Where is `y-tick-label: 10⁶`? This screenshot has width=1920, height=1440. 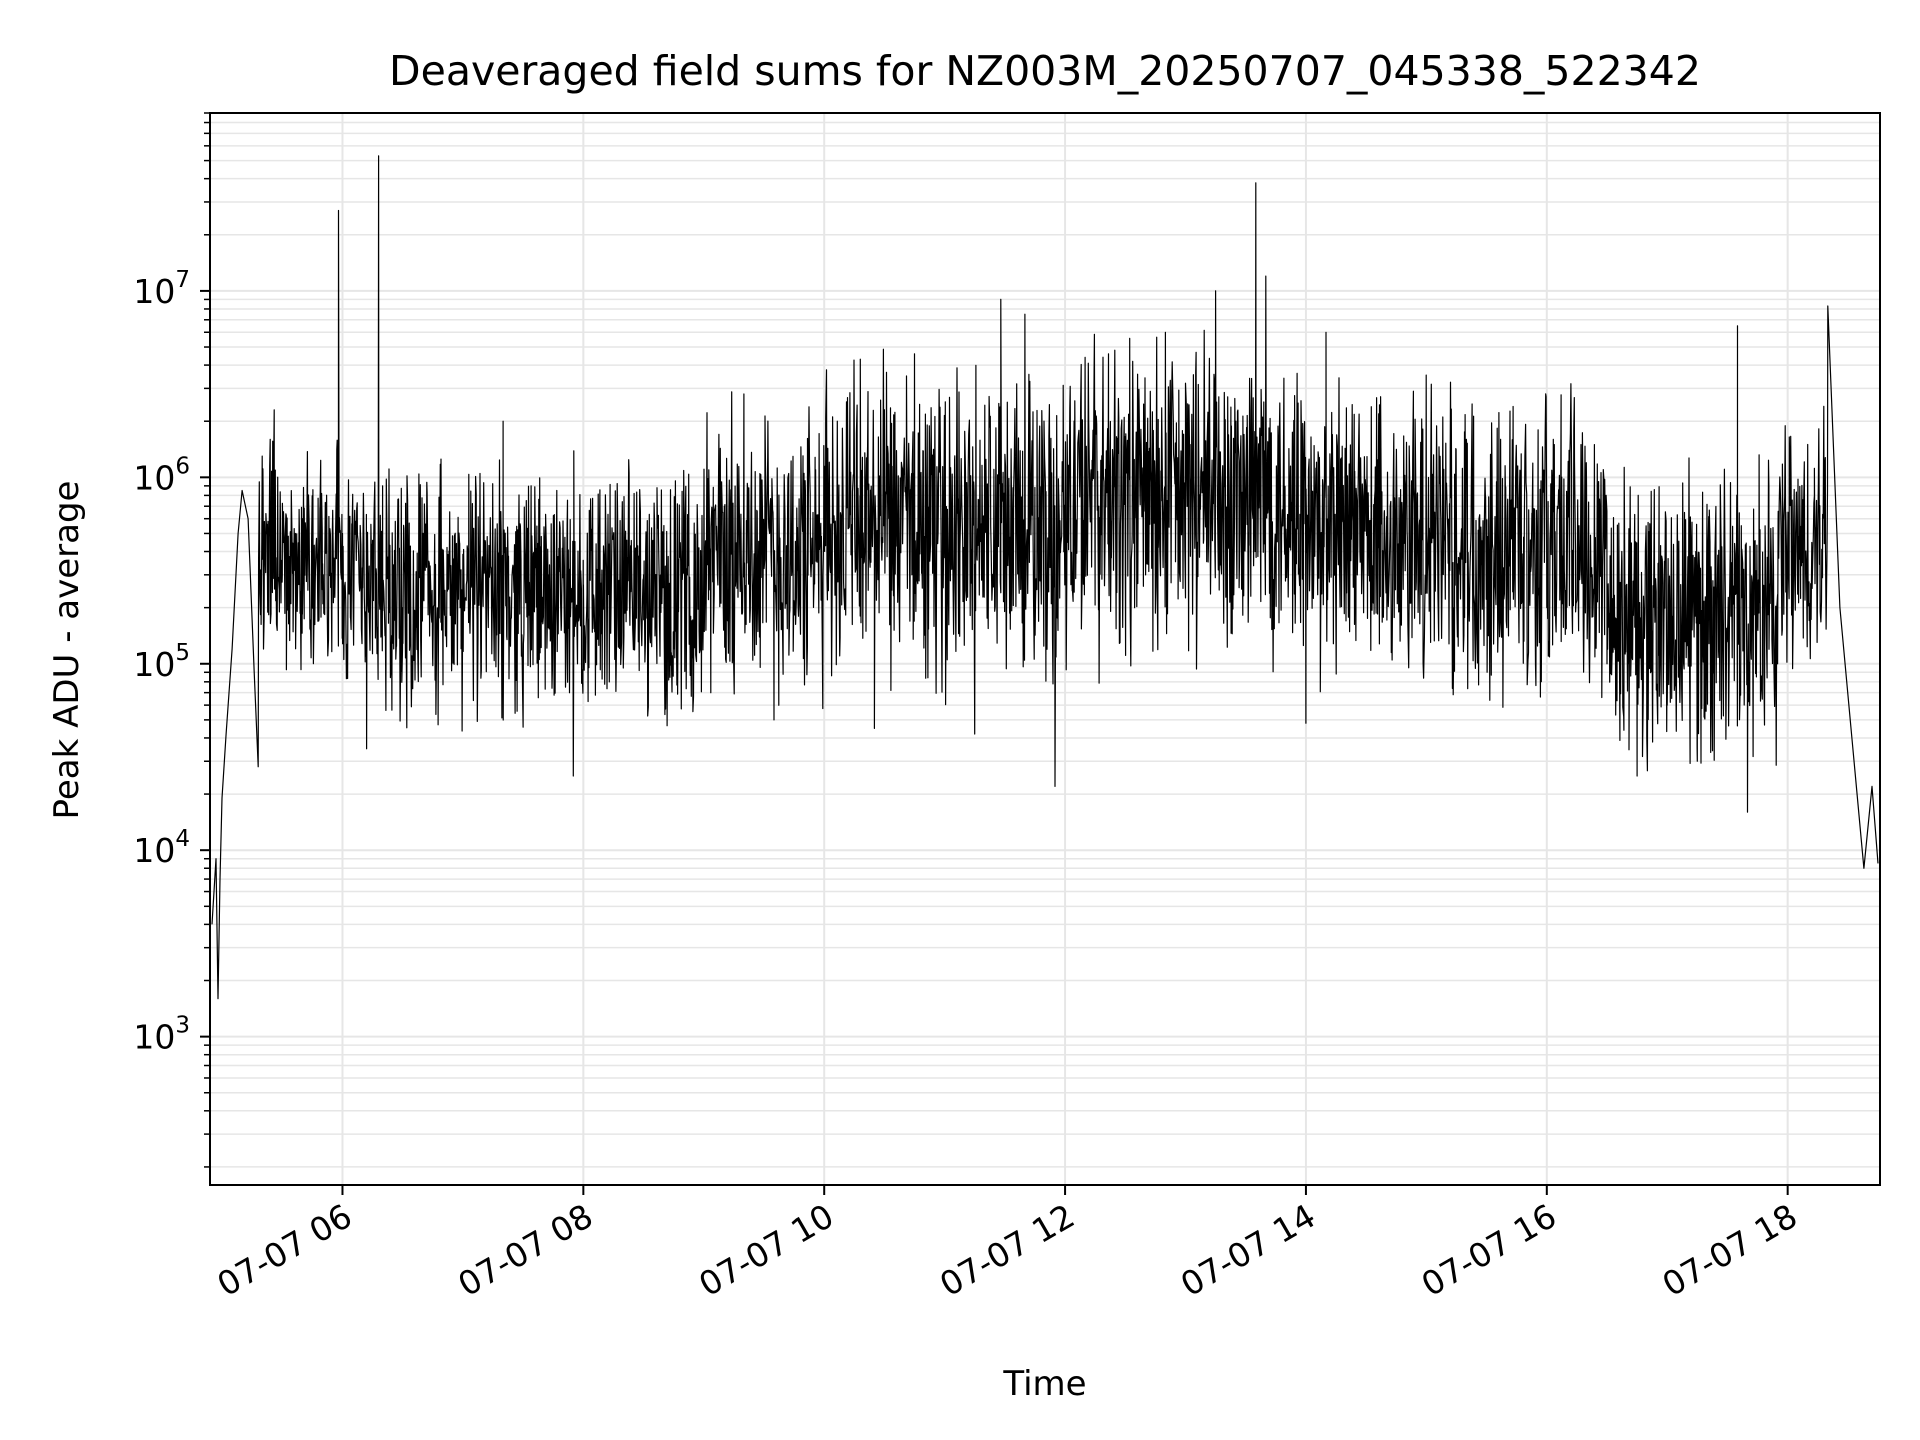 y-tick-label: 10⁶ is located at coordinates (161, 475).